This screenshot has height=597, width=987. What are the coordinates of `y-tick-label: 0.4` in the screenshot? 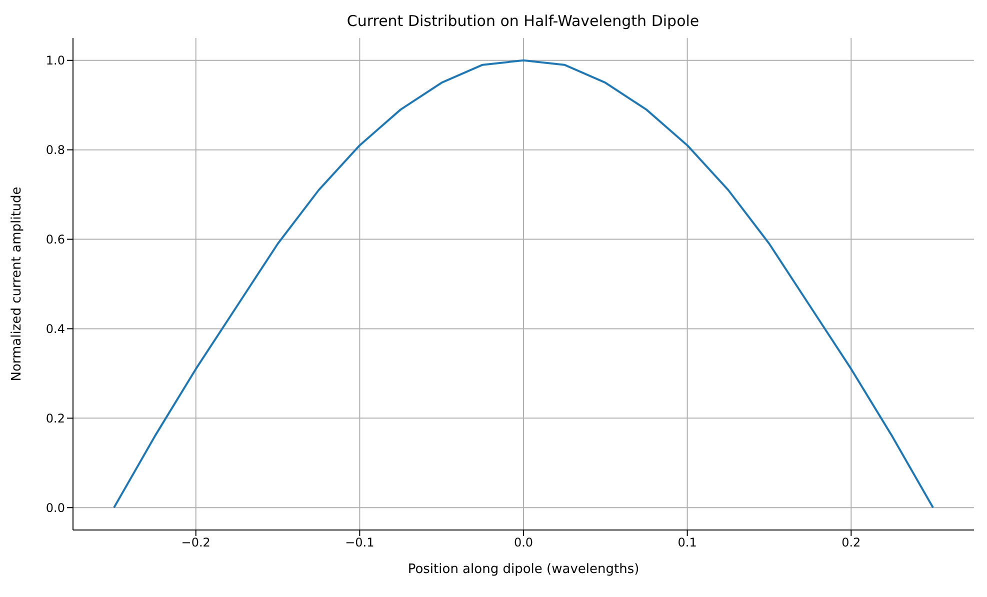 It's located at (55, 329).